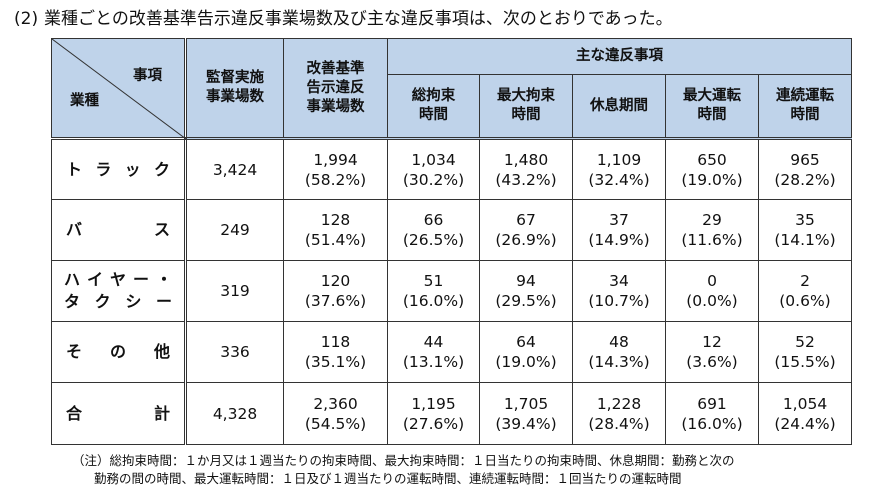  What do you see at coordinates (805, 230) in the screenshot?
I see `value-cell: 35 (14.1%)` at bounding box center [805, 230].